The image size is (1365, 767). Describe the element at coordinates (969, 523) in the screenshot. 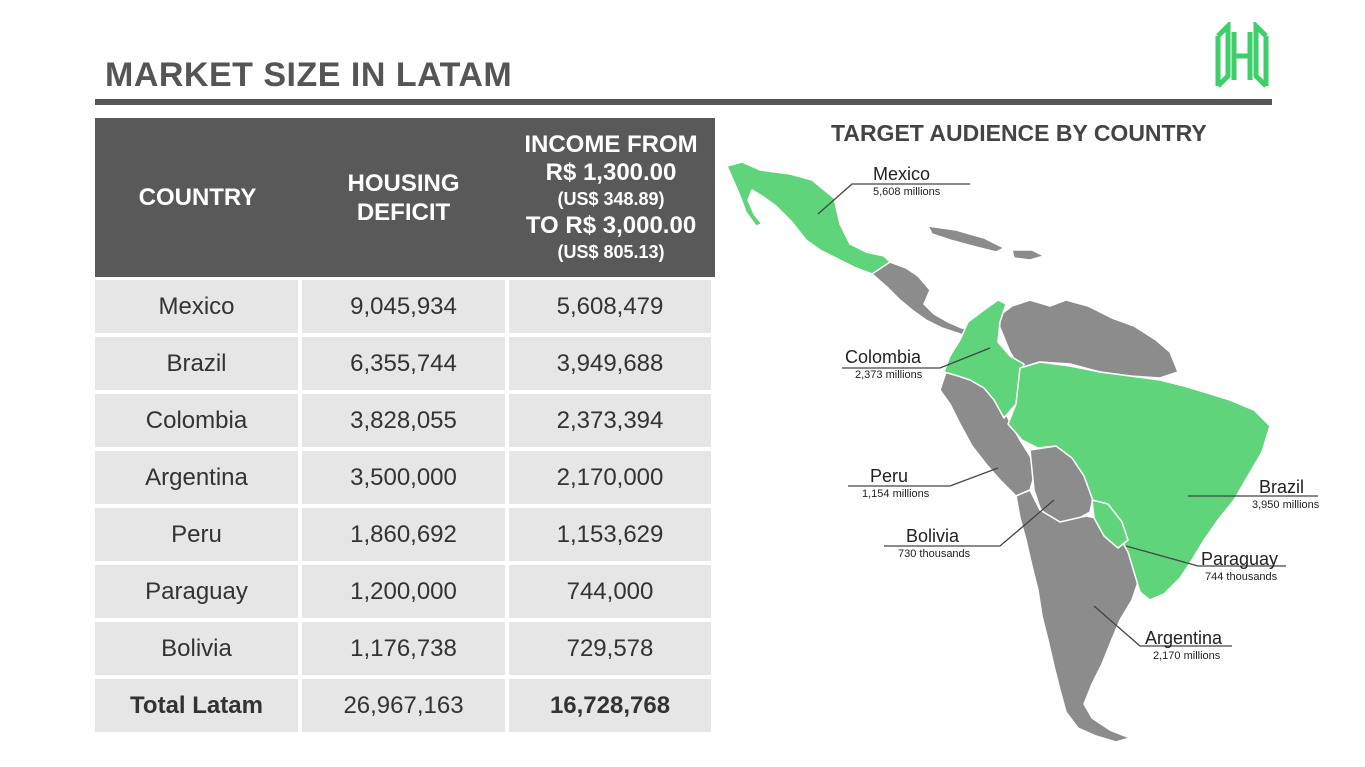

I see `leader-line-bolivia` at that location.